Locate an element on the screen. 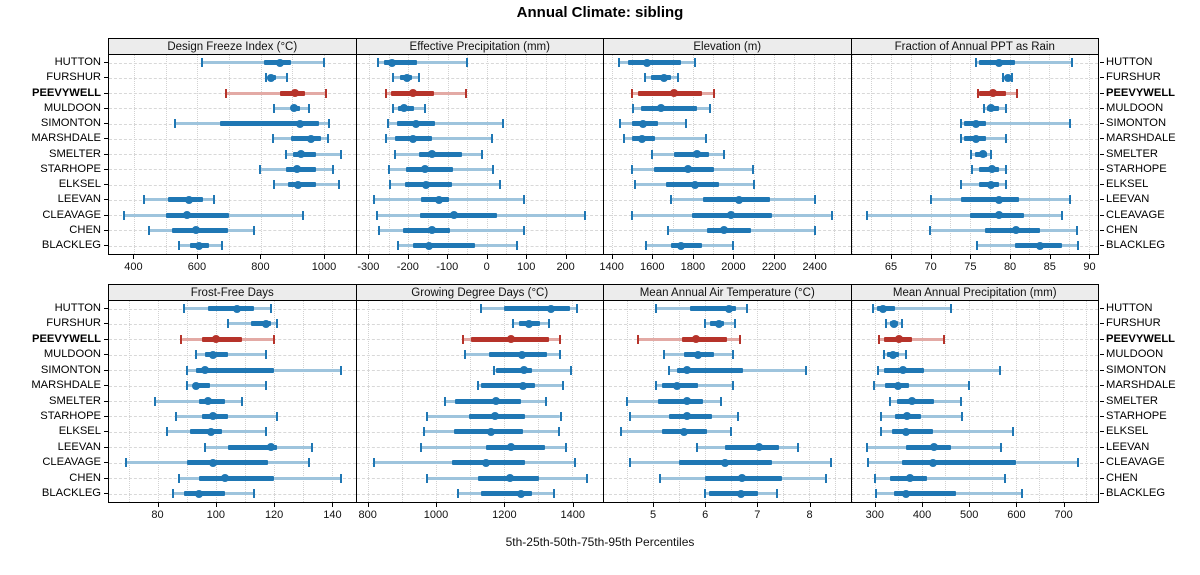  x-axis-tick-label: 1400 is located at coordinates (611, 267).